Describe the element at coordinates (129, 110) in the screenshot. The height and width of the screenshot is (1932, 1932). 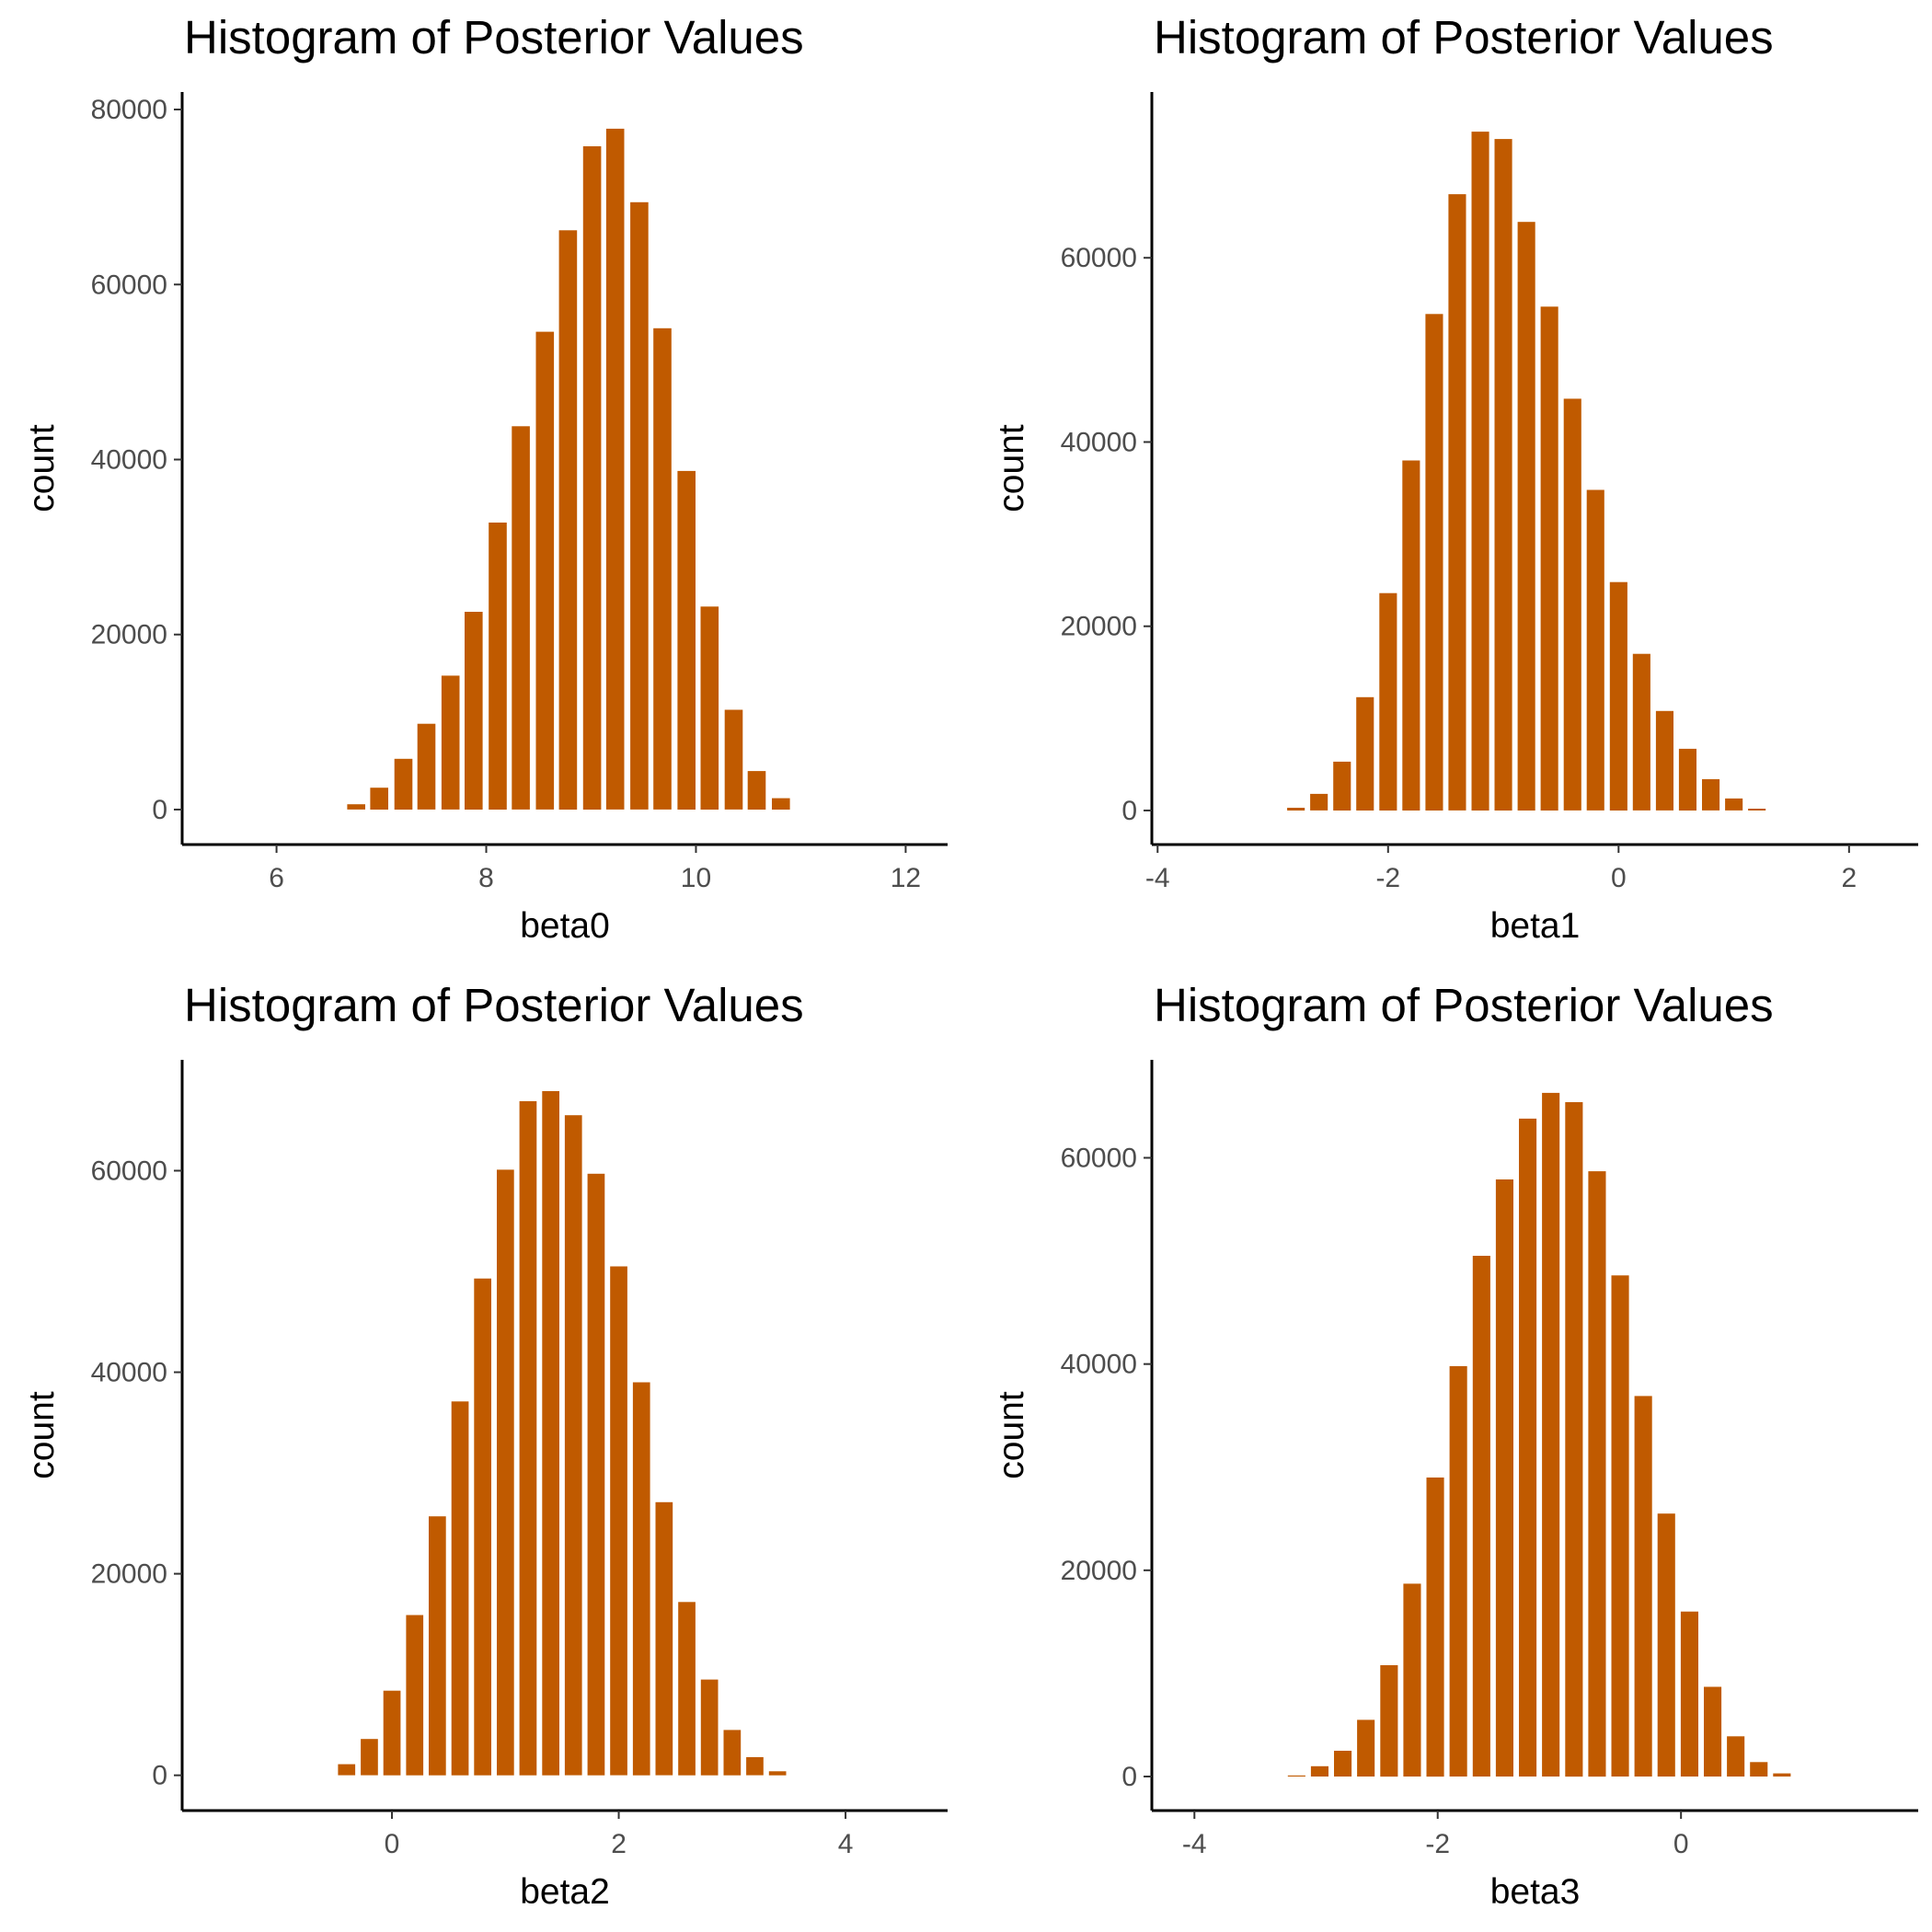
I see `y-tick-label: 80000` at that location.